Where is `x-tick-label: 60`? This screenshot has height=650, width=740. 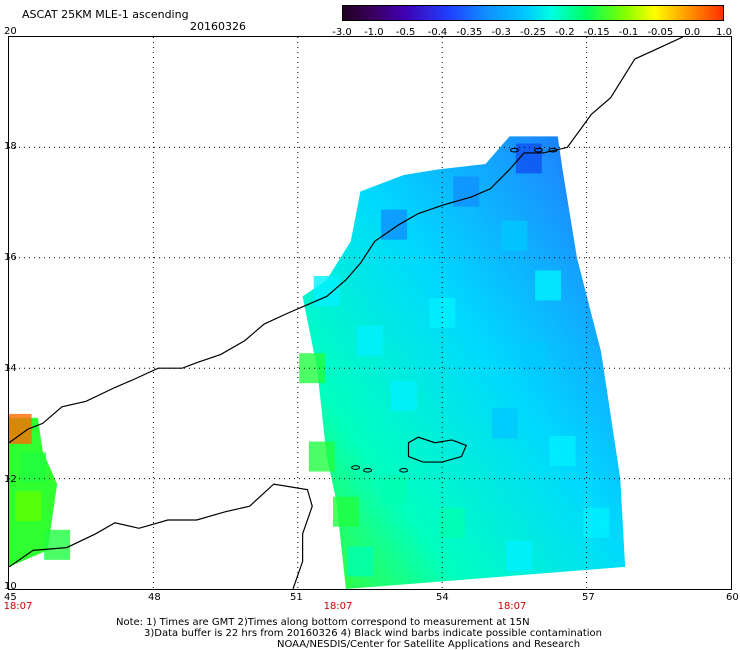
x-tick-label: 60 is located at coordinates (732, 597).